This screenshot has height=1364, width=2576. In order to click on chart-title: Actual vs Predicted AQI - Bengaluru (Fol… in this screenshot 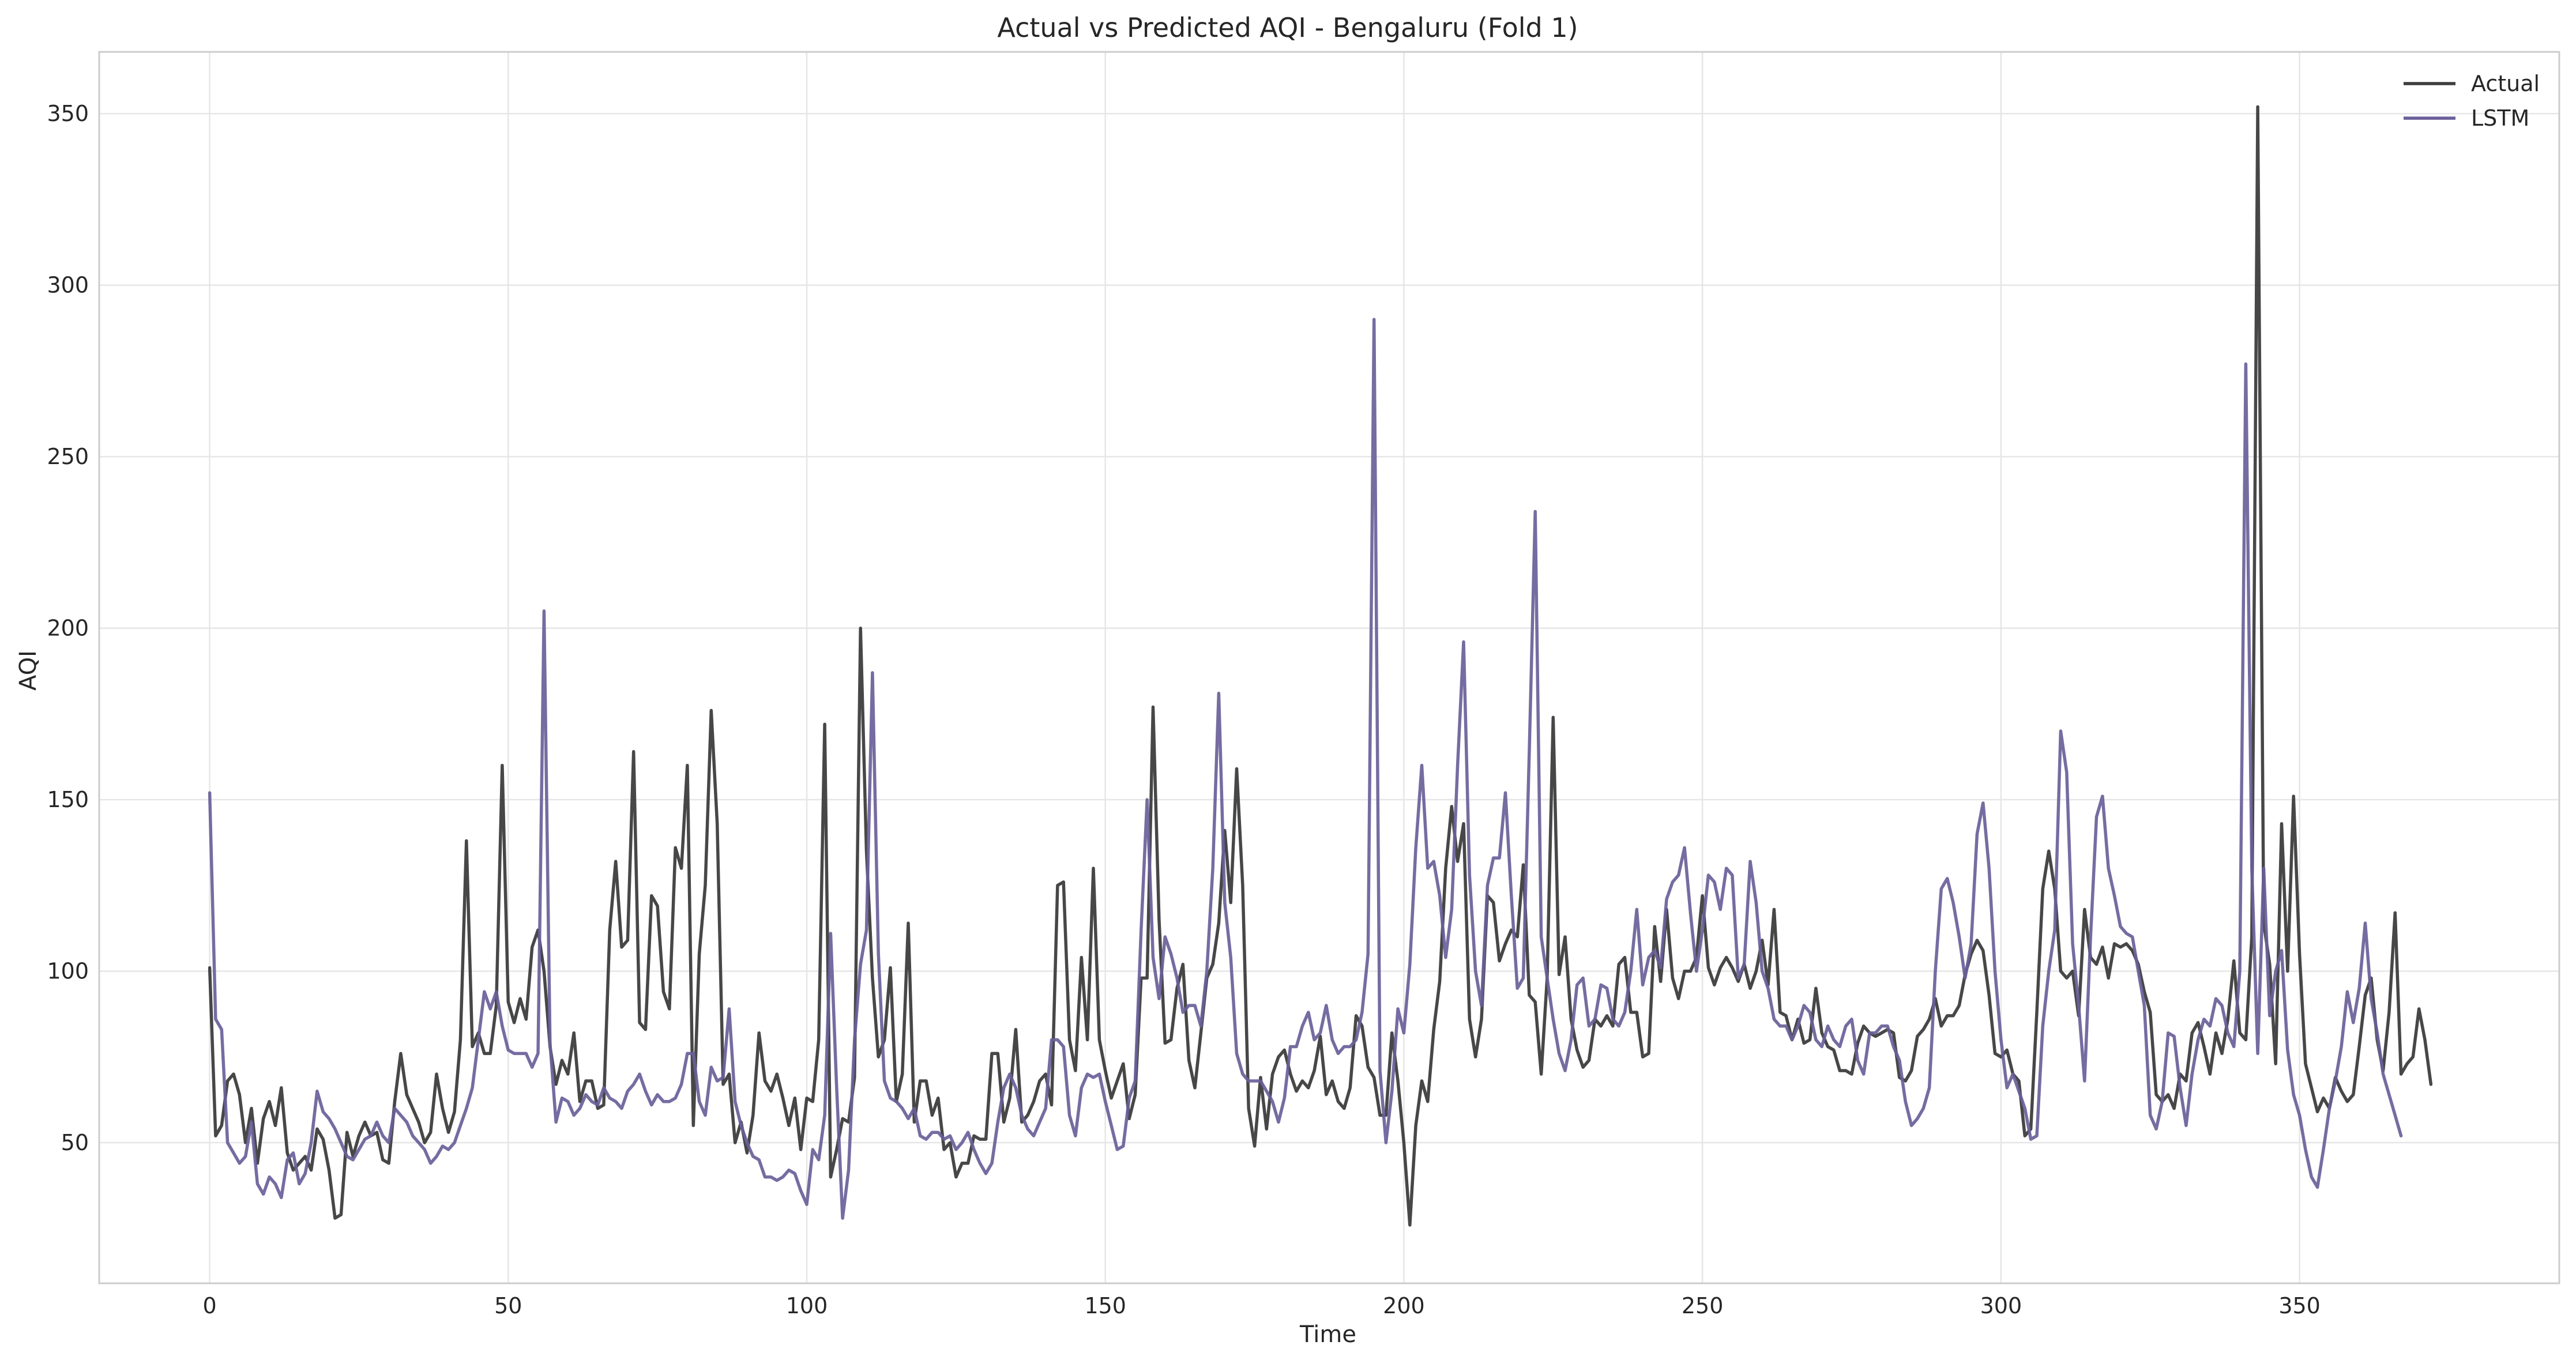, I will do `click(1287, 27)`.